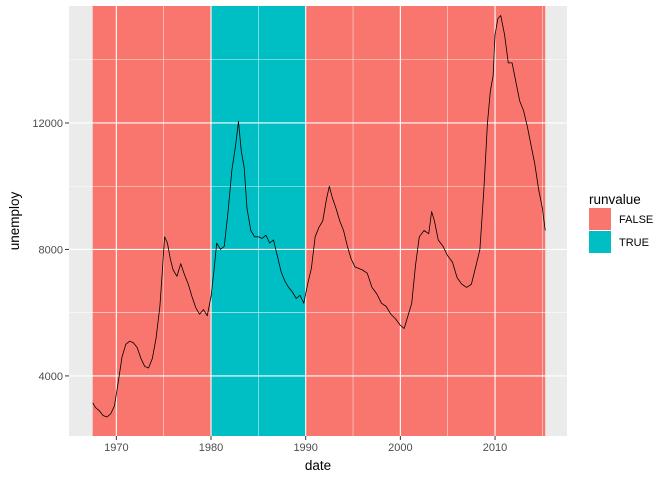 Image resolution: width=672 pixels, height=480 pixels. Describe the element at coordinates (51, 377) in the screenshot. I see `y-tick-label: 4000` at that location.